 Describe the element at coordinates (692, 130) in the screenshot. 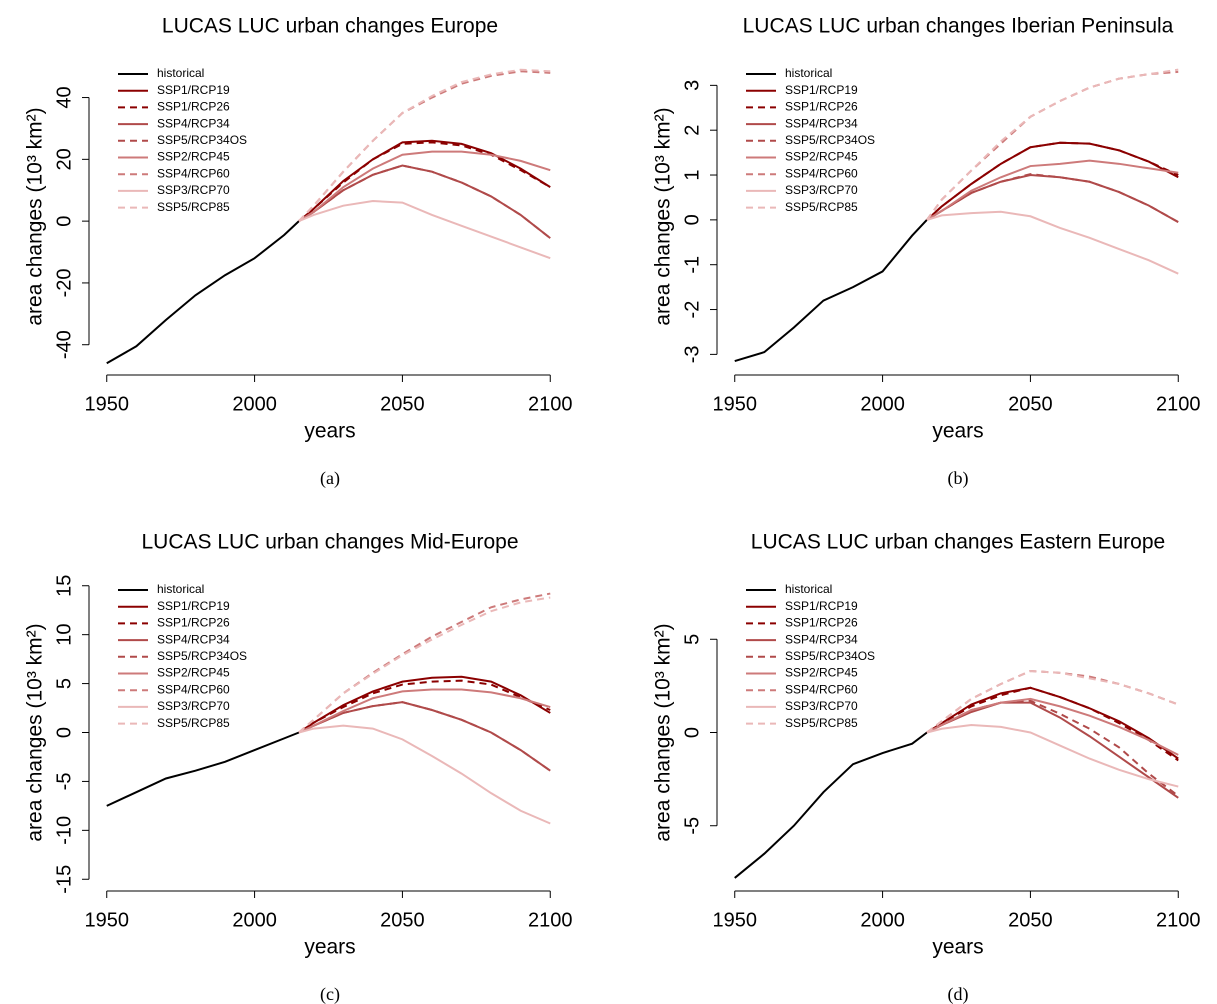

I see `y-tick-label: 2` at that location.